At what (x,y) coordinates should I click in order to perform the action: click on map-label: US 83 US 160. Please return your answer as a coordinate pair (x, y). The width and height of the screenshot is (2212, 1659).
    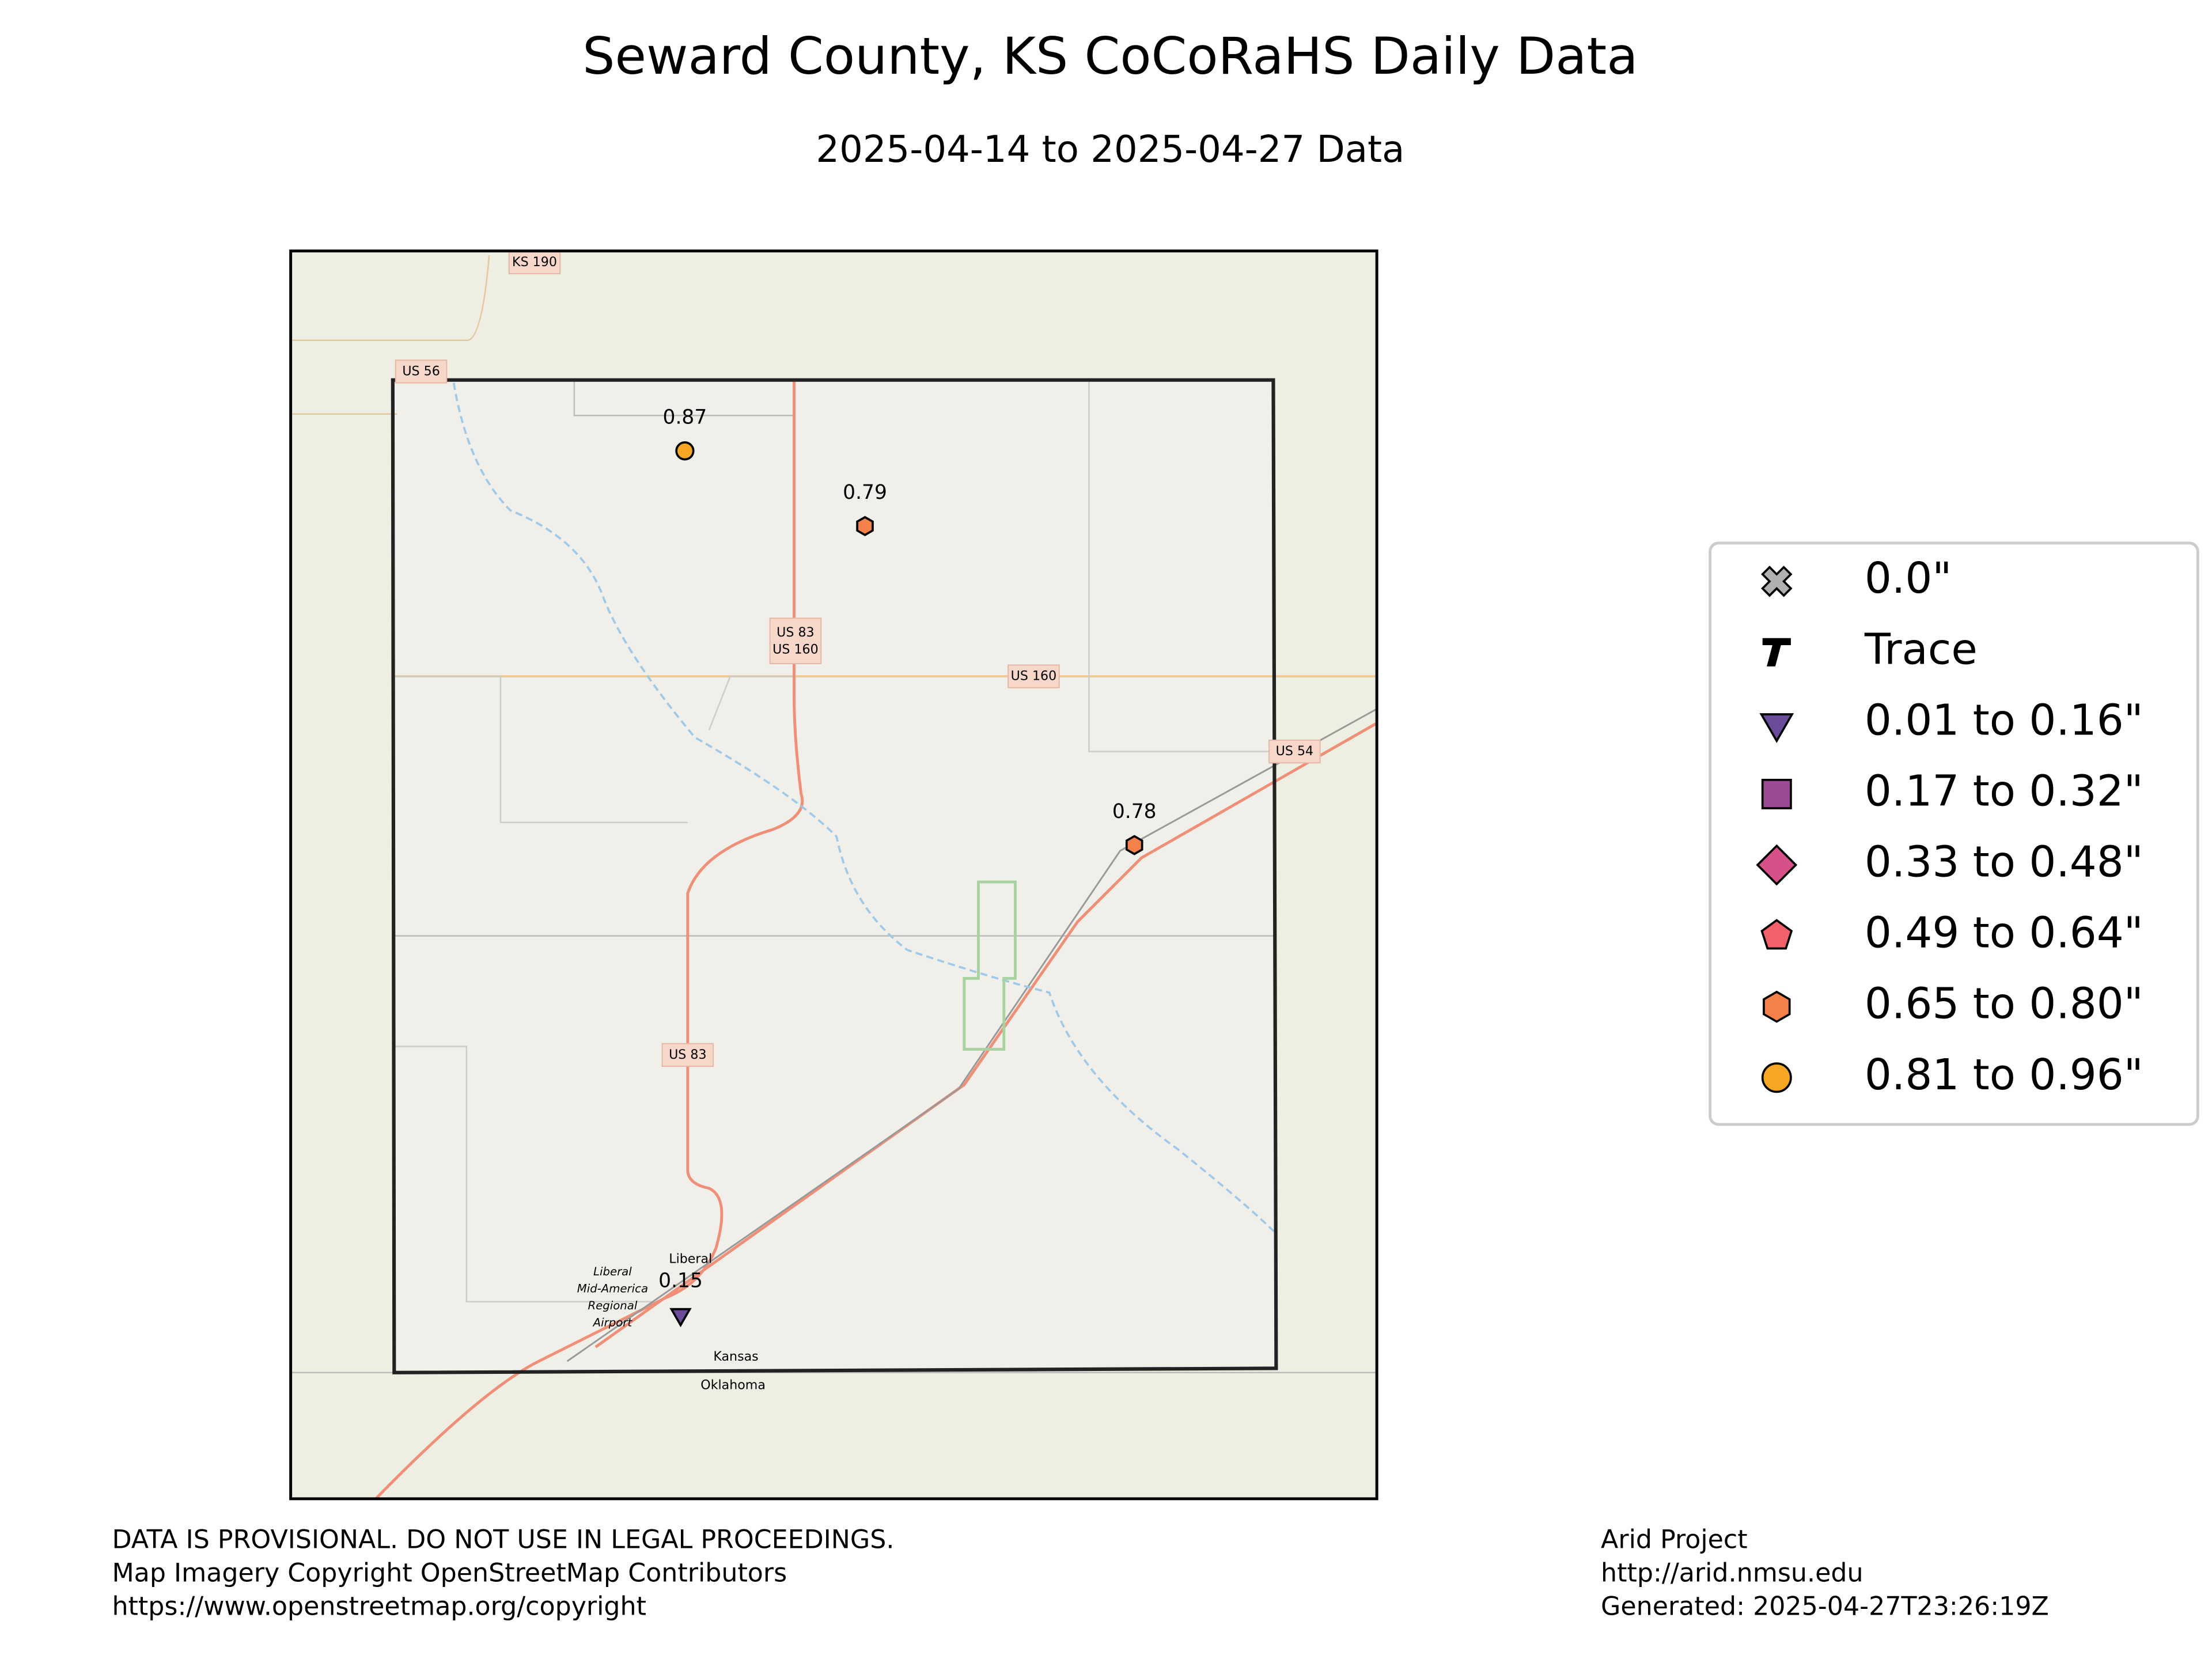
    Looking at the image, I should click on (795, 640).